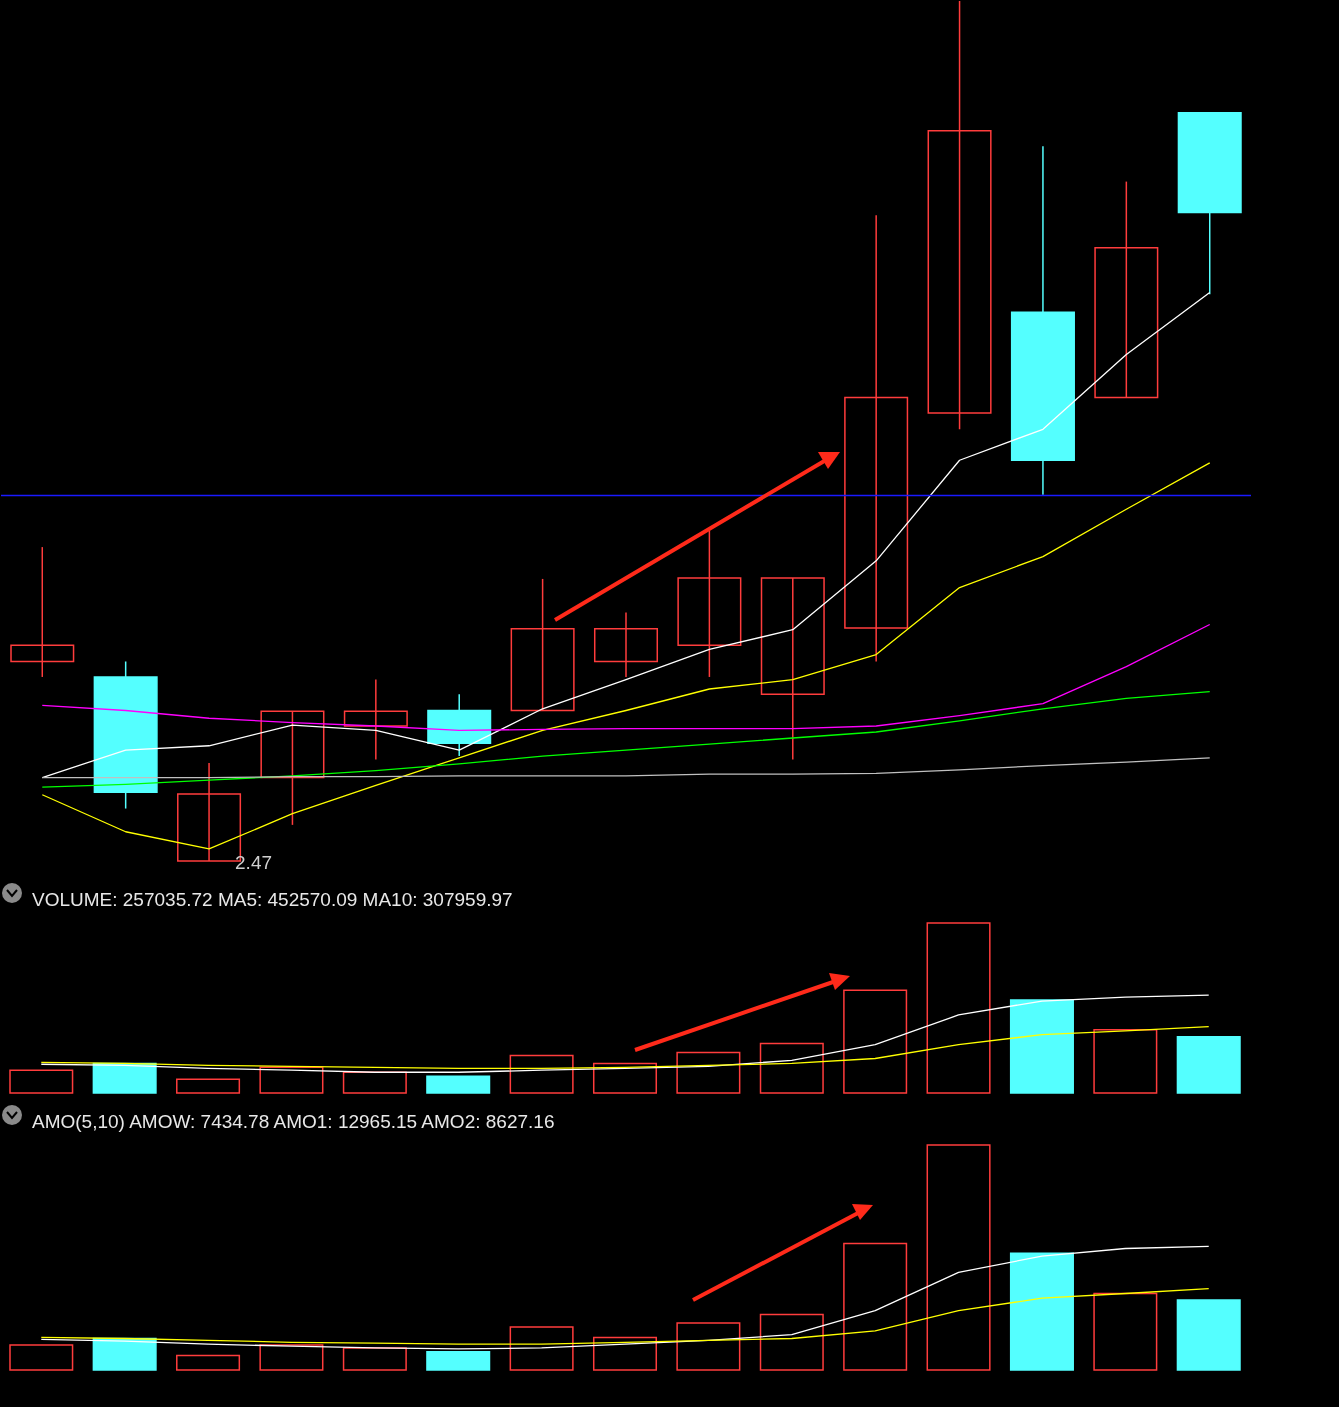 This screenshot has height=1407, width=1339. I want to click on chart-title: AMO(5,10) AMOW: 7434.78 AMO1: 12965.15 AMO2: 8627.16, so click(293, 1122).